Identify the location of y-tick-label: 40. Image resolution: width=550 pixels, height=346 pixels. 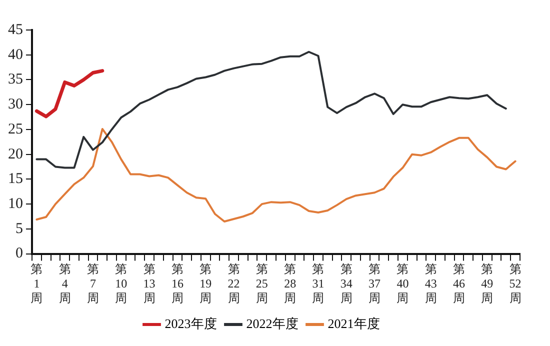
(15, 54).